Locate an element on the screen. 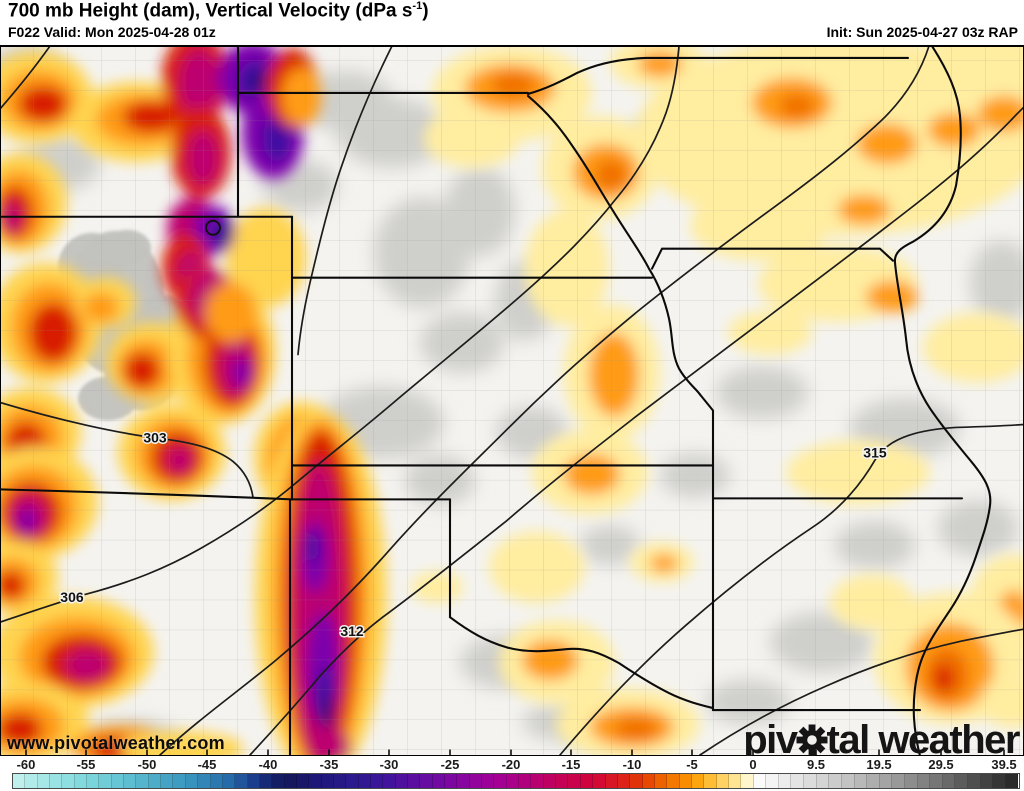 The image size is (1024, 791). colorbar-bar is located at coordinates (516, 781).